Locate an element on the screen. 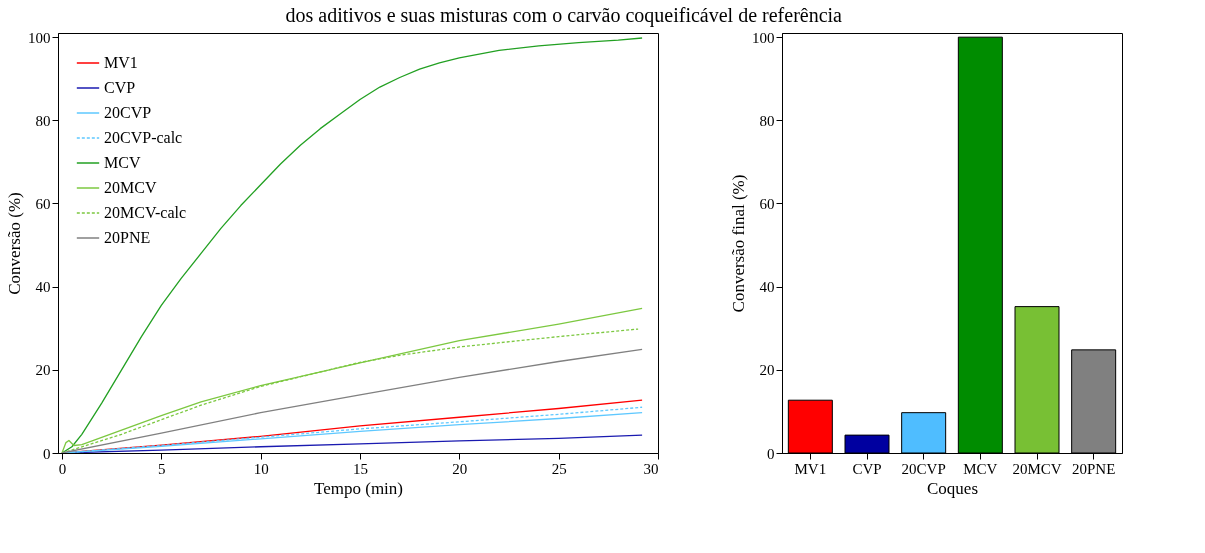 The height and width of the screenshot is (553, 1205). legend-label: 20MCV-calc is located at coordinates (145, 212).